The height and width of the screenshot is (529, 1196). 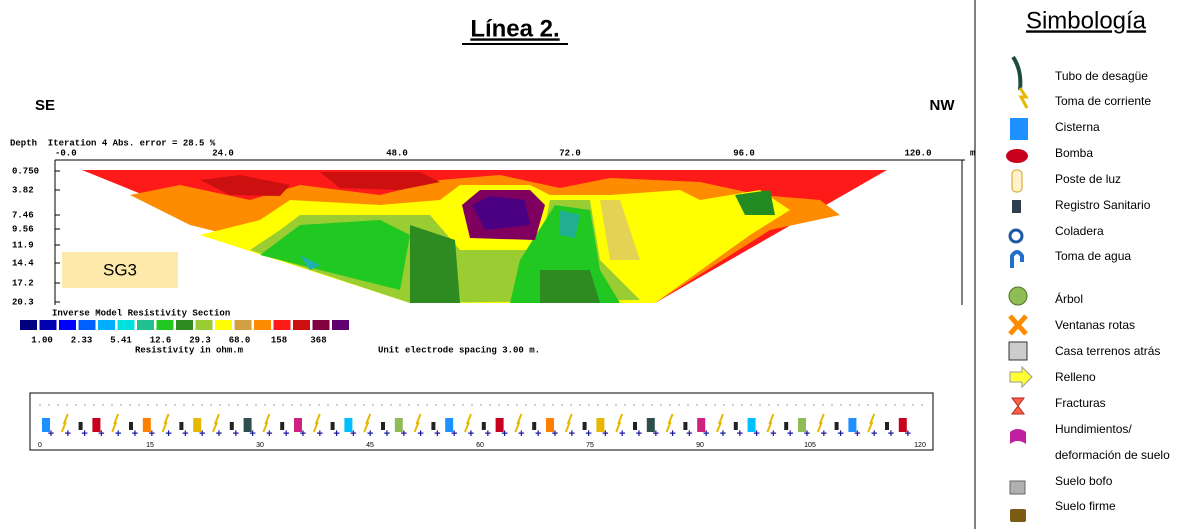 What do you see at coordinates (1074, 153) in the screenshot?
I see `legend-item: Bomba` at bounding box center [1074, 153].